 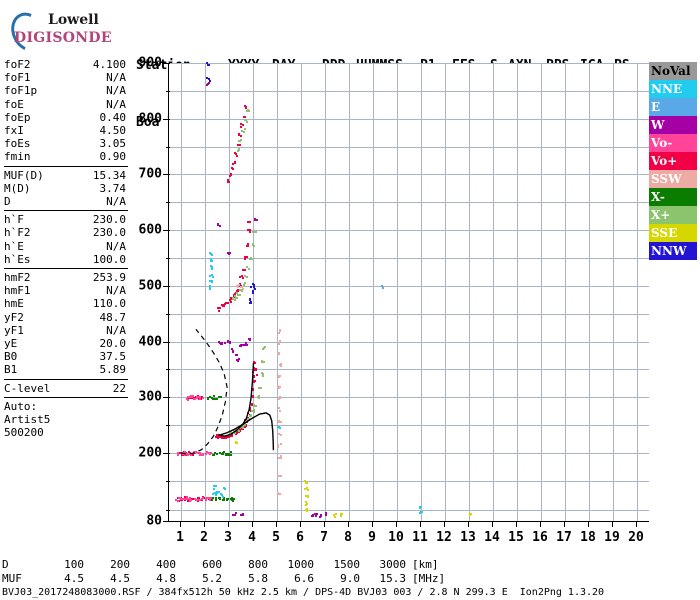 I want to click on direction-color-legend: NoVal NNE E W Vo- Vo+ SSW X- X+ SSE NNW, so click(x=673, y=161).